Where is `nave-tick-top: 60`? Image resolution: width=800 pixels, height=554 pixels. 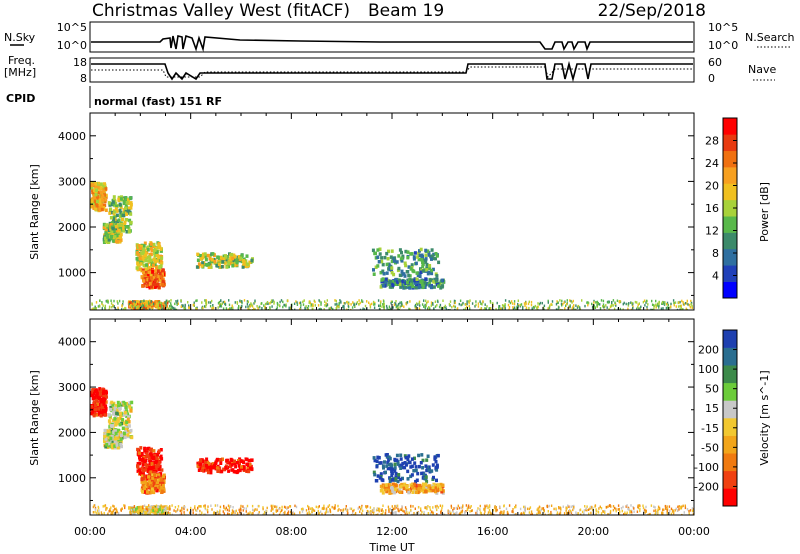 nave-tick-top: 60 is located at coordinates (715, 62).